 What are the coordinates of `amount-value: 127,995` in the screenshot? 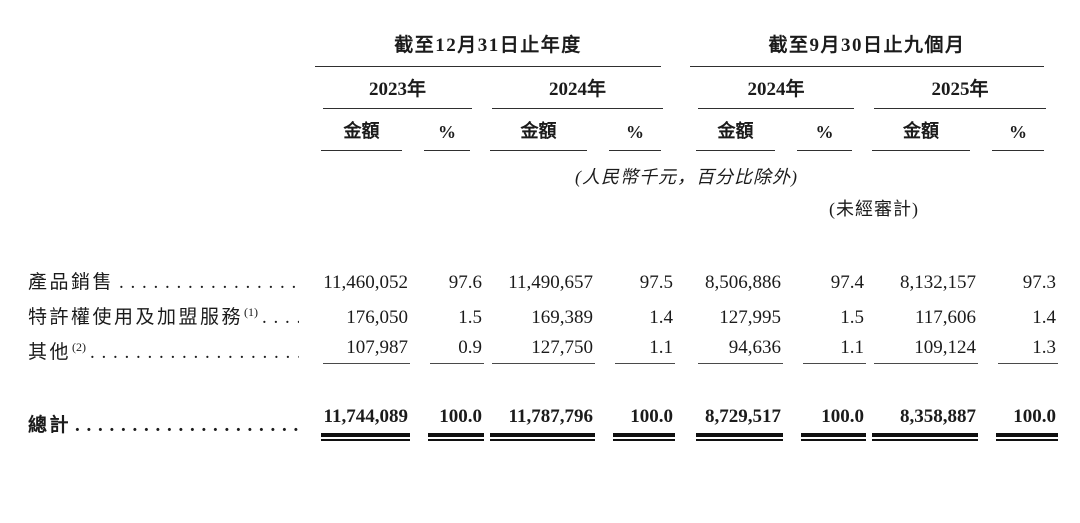 It's located at (750, 317).